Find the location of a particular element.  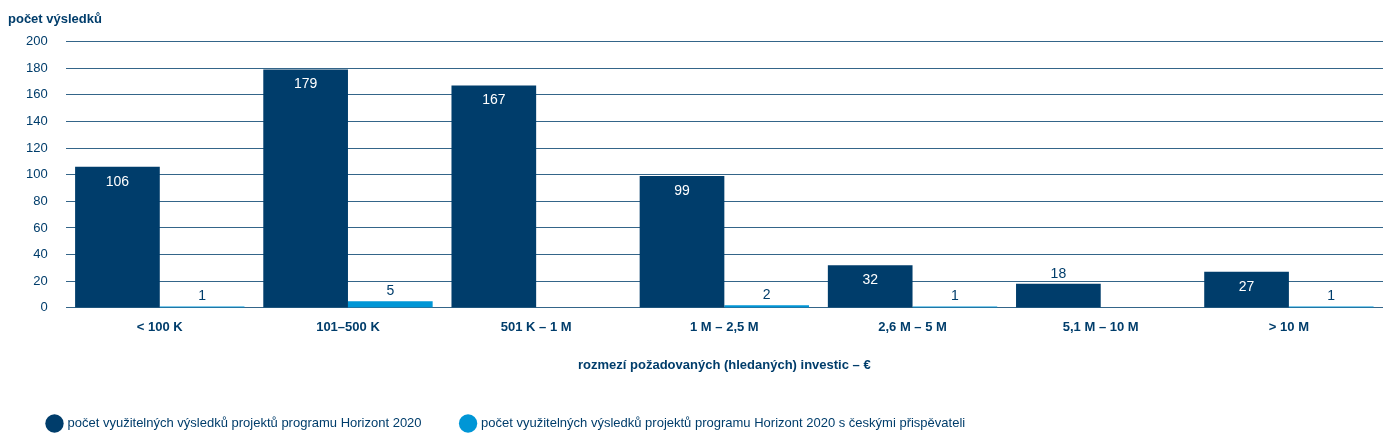

y-tick-label: 100 is located at coordinates (36, 174).